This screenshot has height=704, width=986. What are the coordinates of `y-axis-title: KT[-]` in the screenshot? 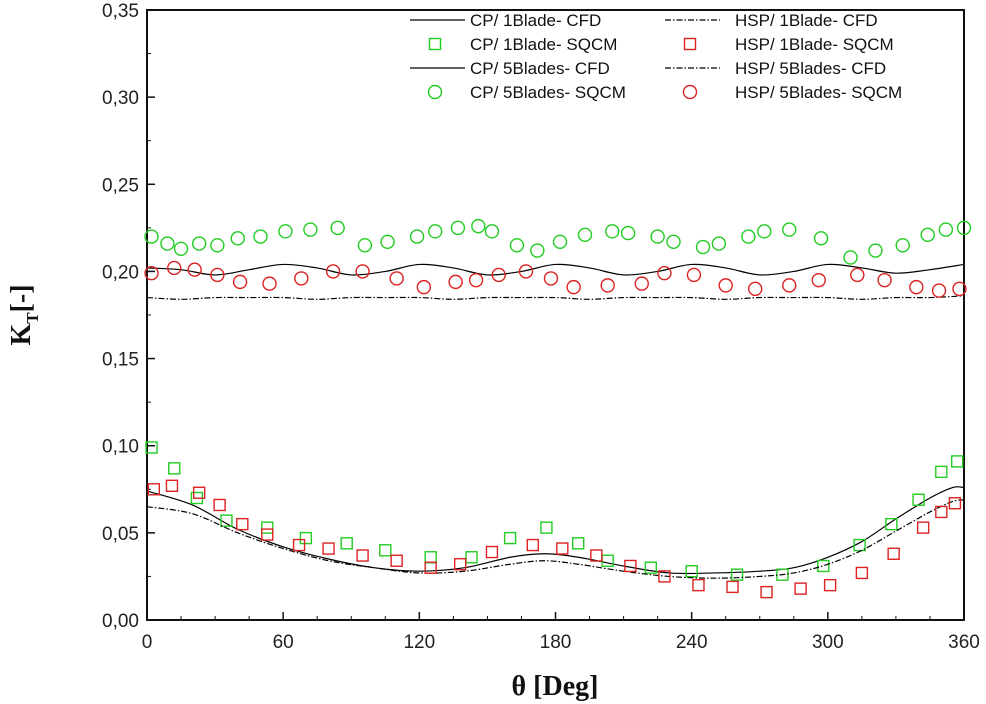 It's located at (24, 314).